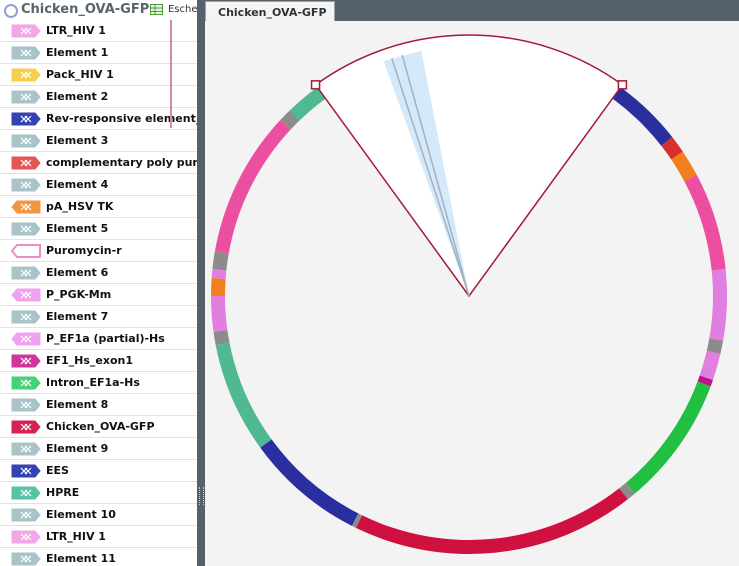 This screenshot has height=566, width=739. What do you see at coordinates (270, 11) in the screenshot?
I see `map-tab: Chicken_OVA-GFP` at bounding box center [270, 11].